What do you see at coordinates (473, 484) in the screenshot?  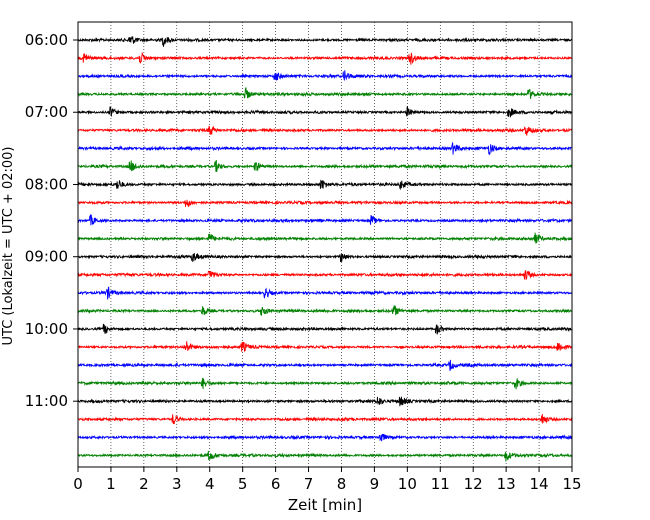 I see `x-tick-label: 12` at bounding box center [473, 484].